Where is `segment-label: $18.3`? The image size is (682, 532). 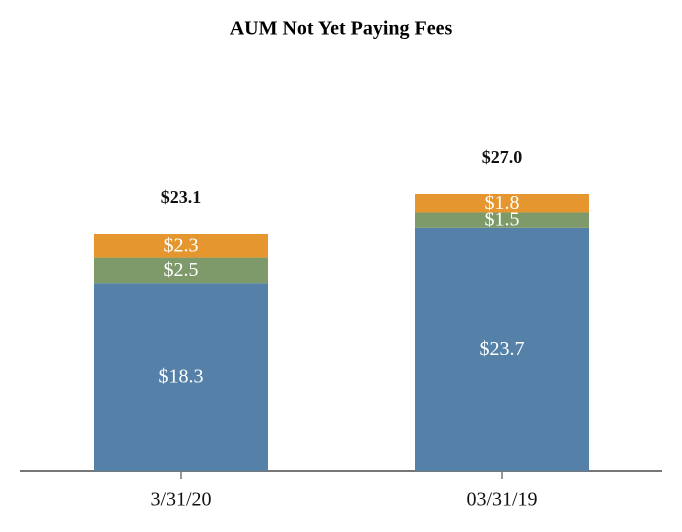 segment-label: $18.3 is located at coordinates (181, 377).